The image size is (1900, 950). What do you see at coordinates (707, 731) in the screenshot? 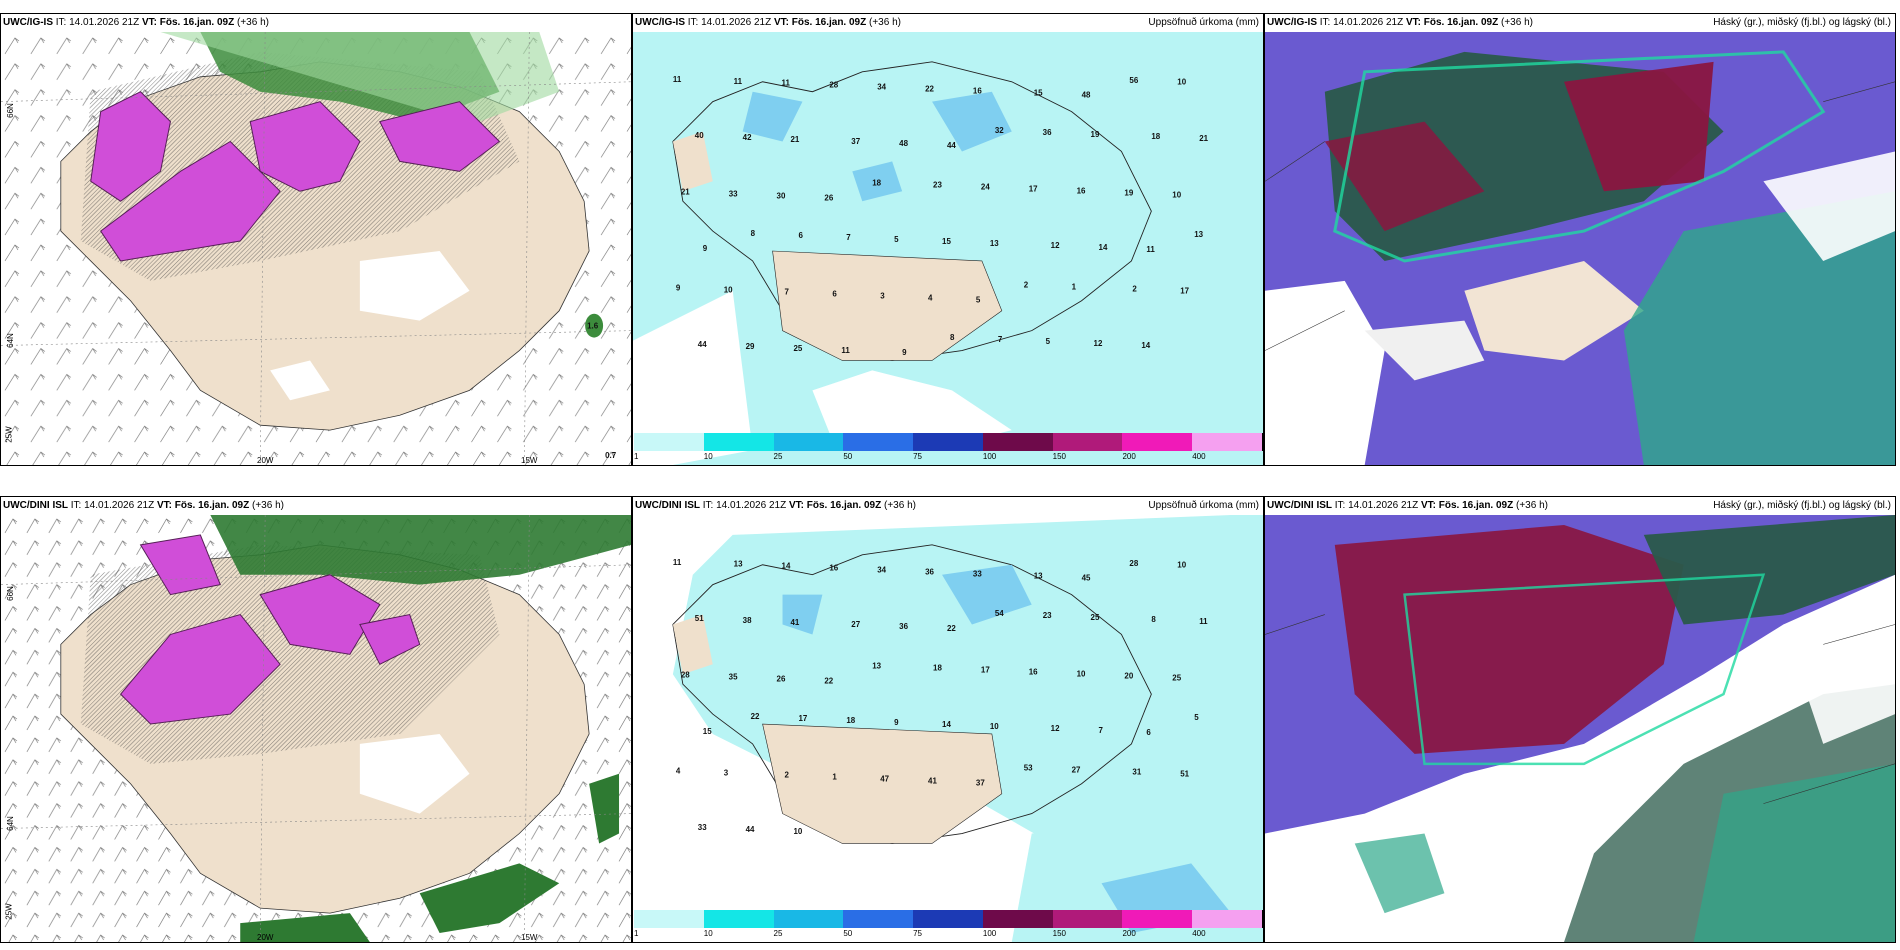
I see `precip-value: 15` at bounding box center [707, 731].